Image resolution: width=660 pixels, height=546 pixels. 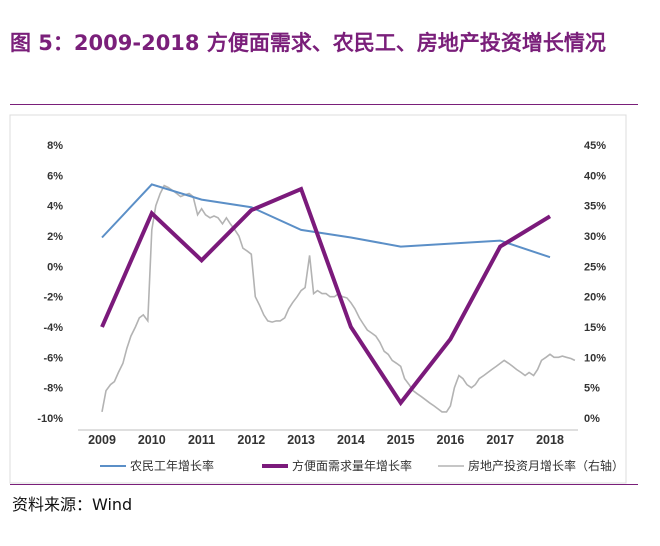 I want to click on y-right-tick-label: 45%, so click(x=595, y=146).